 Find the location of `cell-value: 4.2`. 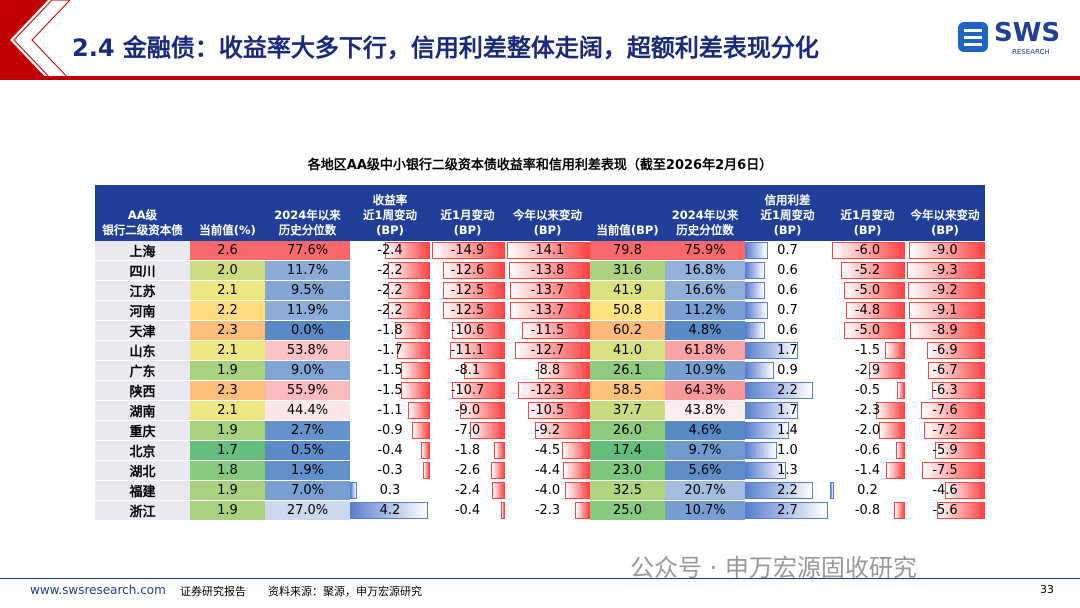

cell-value: 4.2 is located at coordinates (390, 510).